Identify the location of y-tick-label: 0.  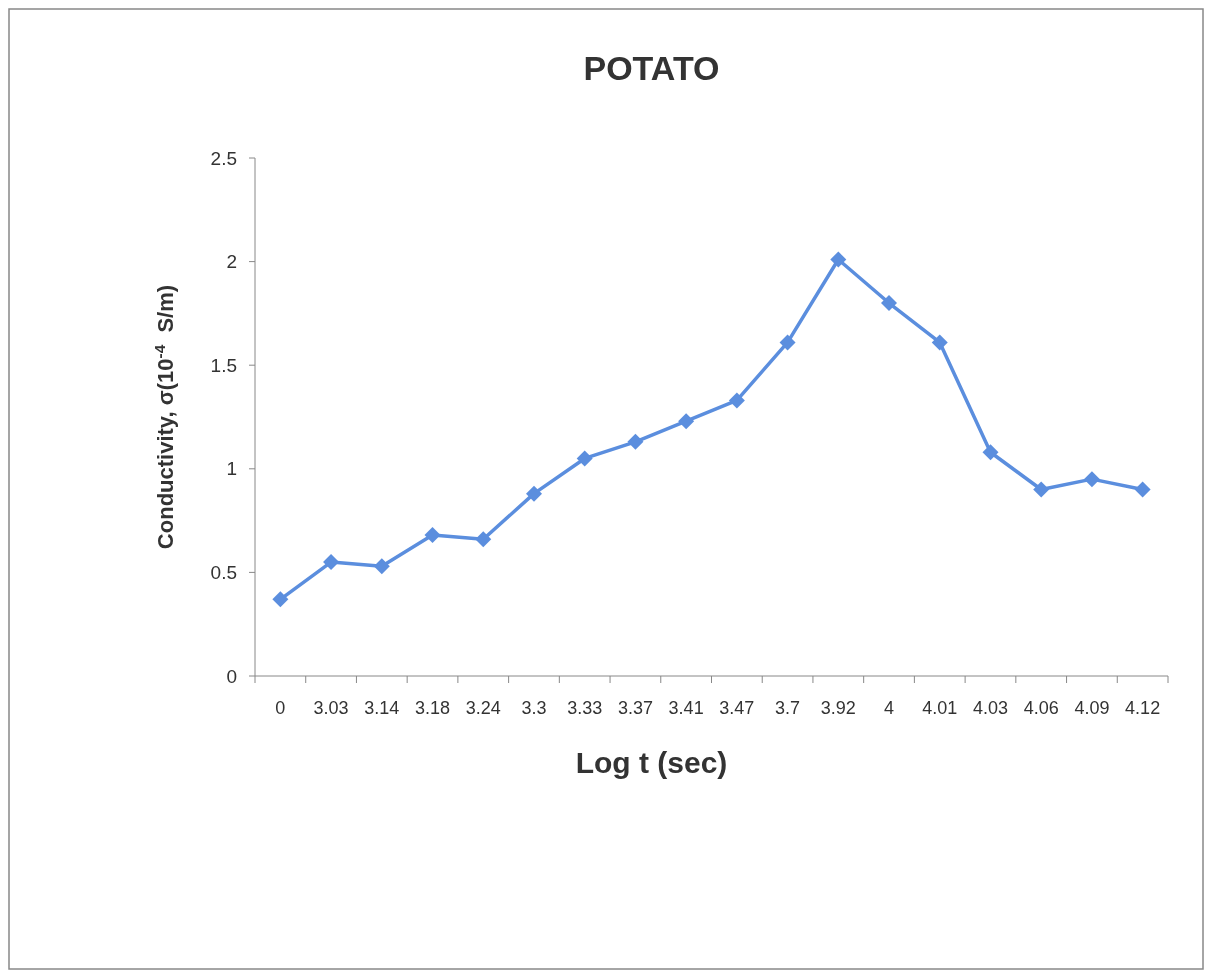
(231, 676).